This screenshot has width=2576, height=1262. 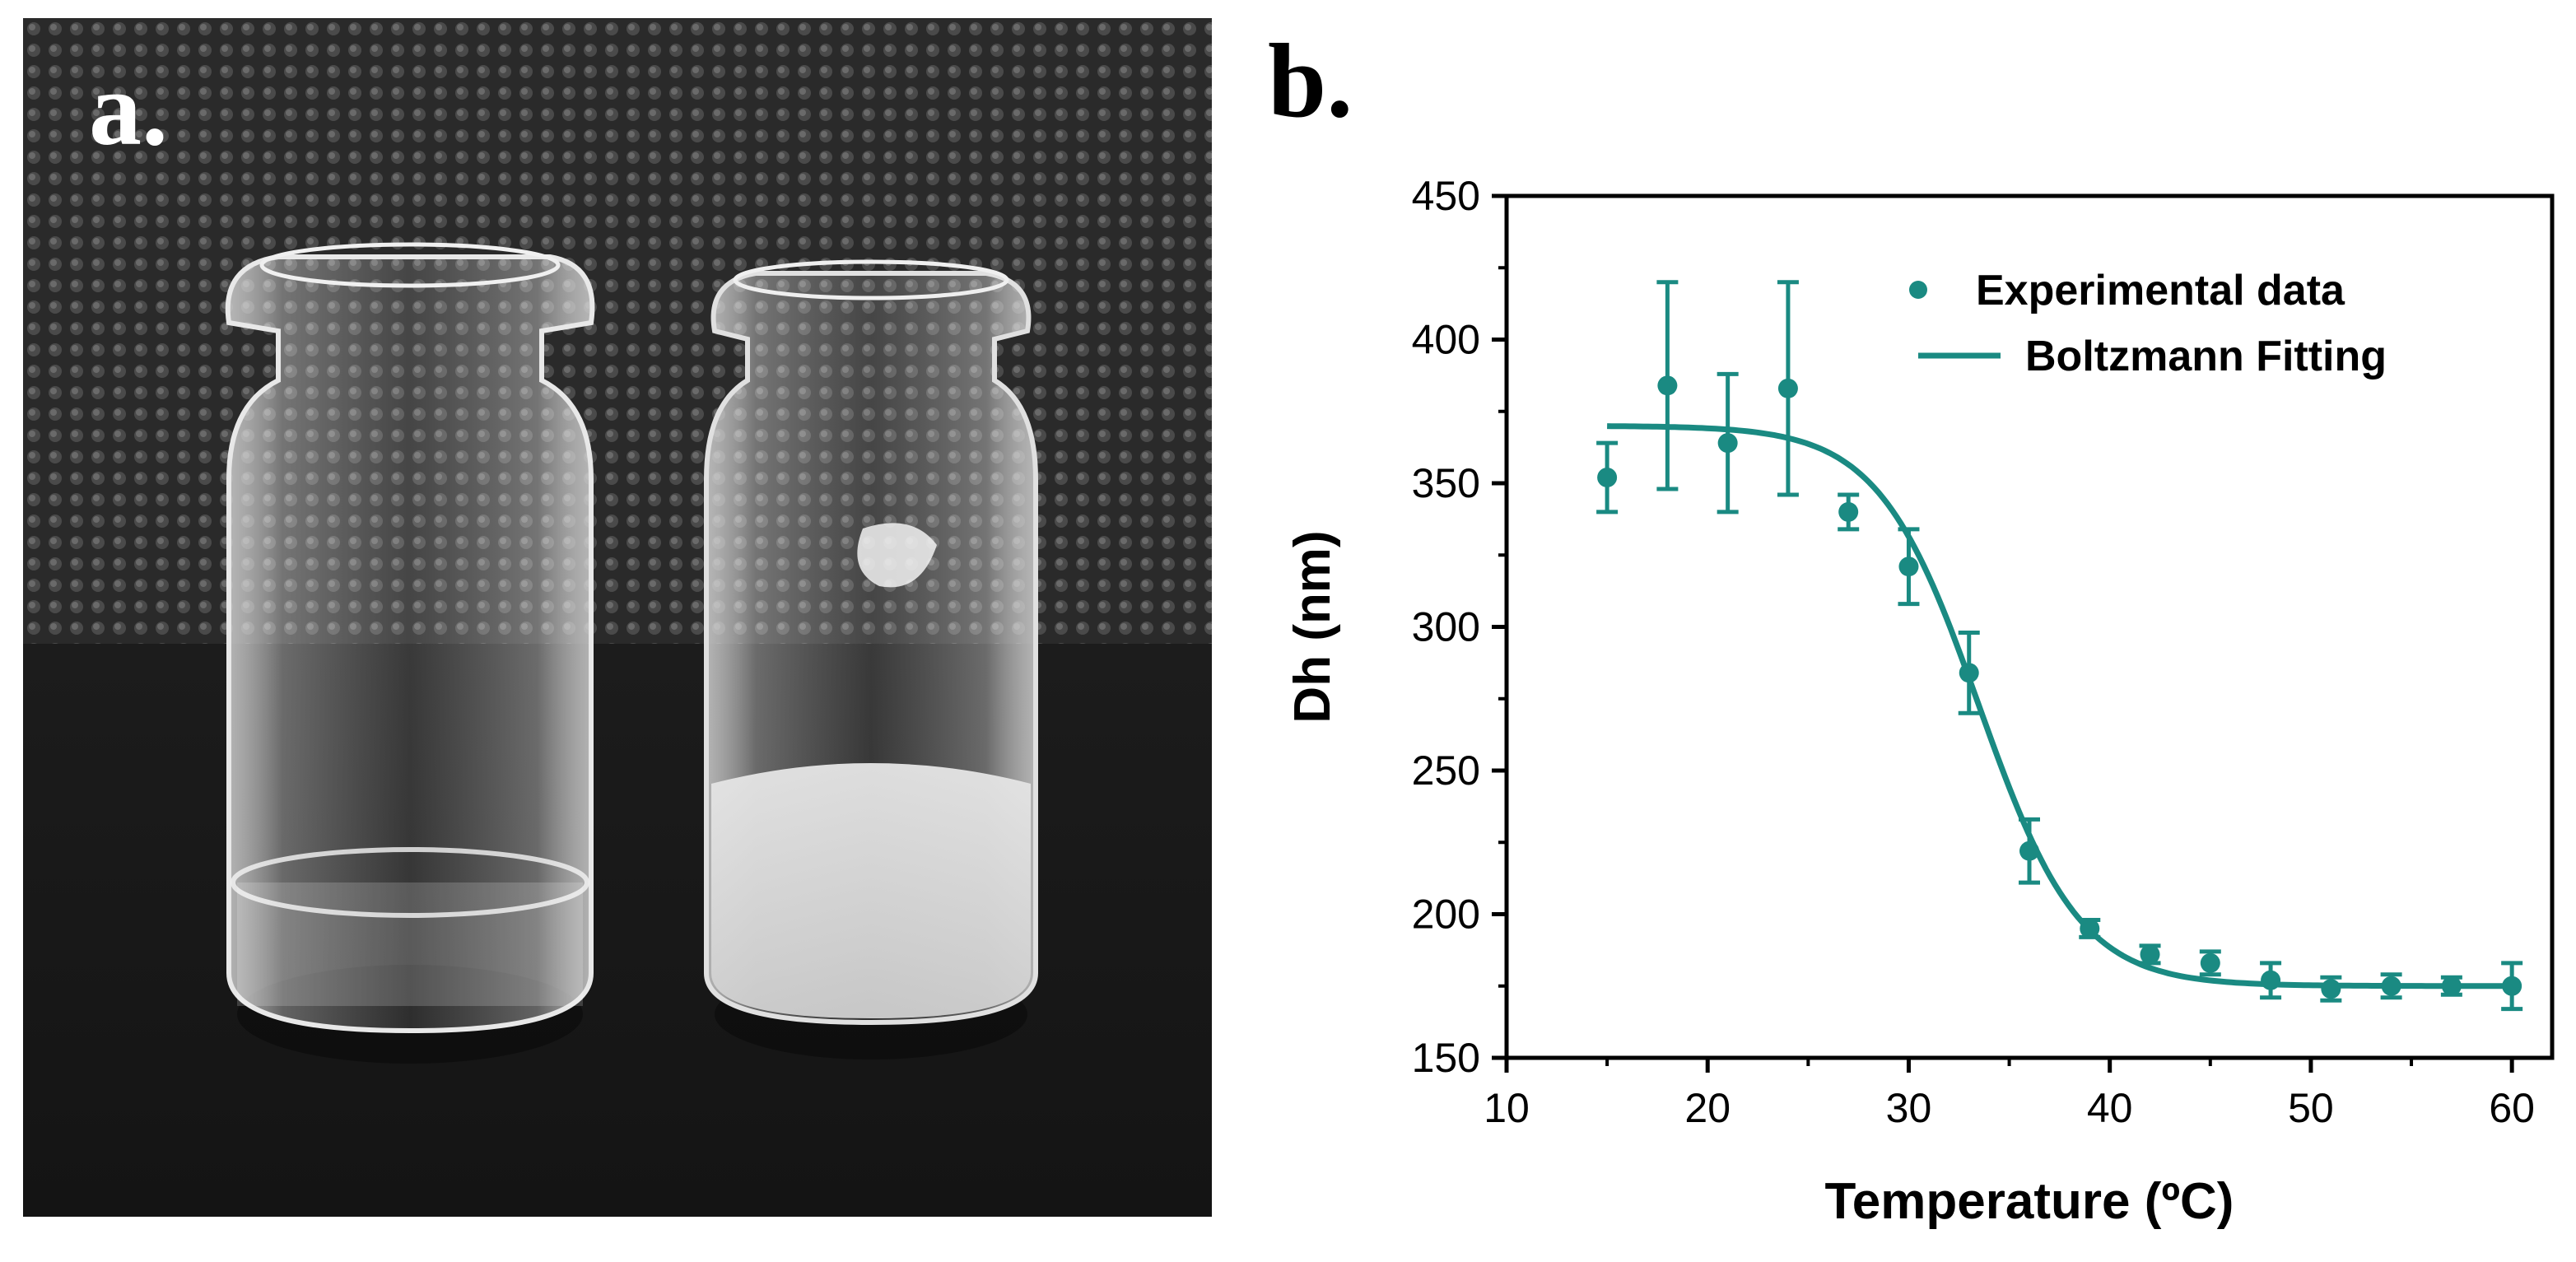 What do you see at coordinates (1446, 1058) in the screenshot?
I see `y-tick-label: 150` at bounding box center [1446, 1058].